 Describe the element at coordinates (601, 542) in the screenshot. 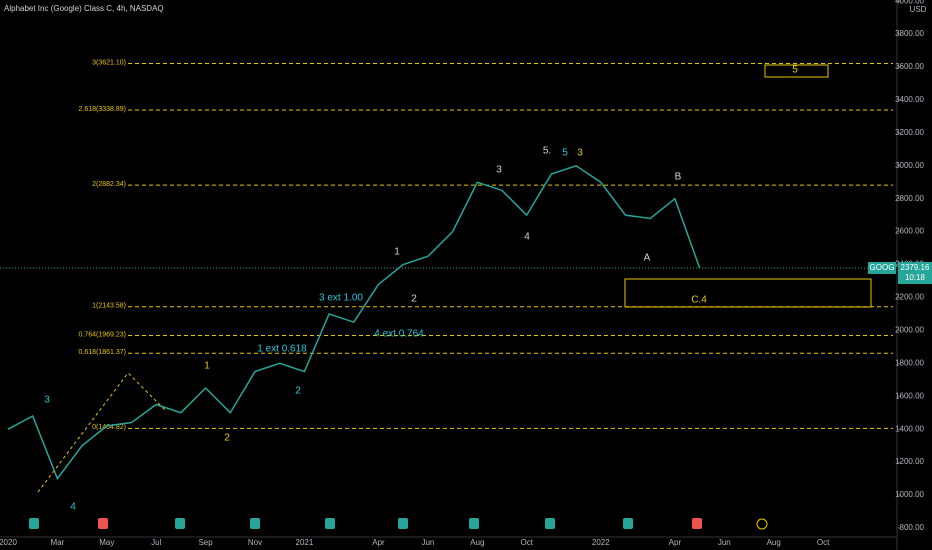

I see `x-tick-label: 2022` at that location.